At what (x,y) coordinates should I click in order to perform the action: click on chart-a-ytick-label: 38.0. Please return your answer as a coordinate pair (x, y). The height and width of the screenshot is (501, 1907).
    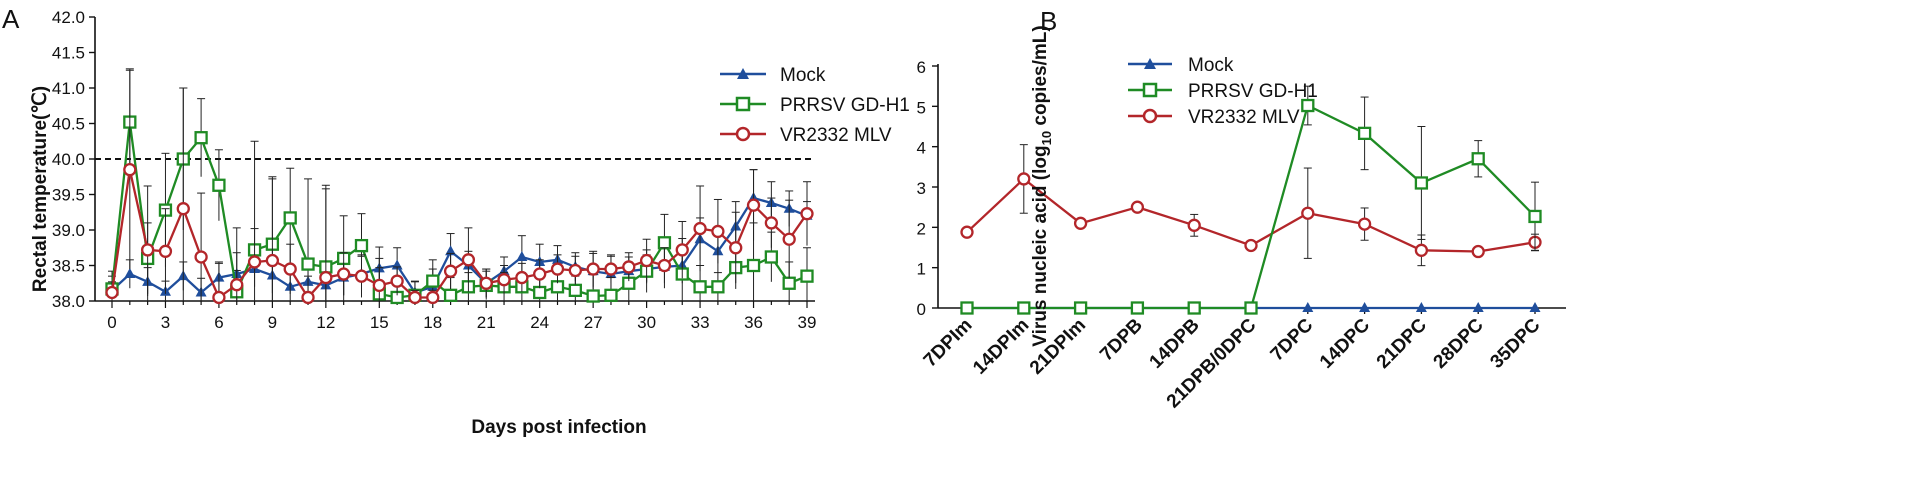
    Looking at the image, I should click on (68, 301).